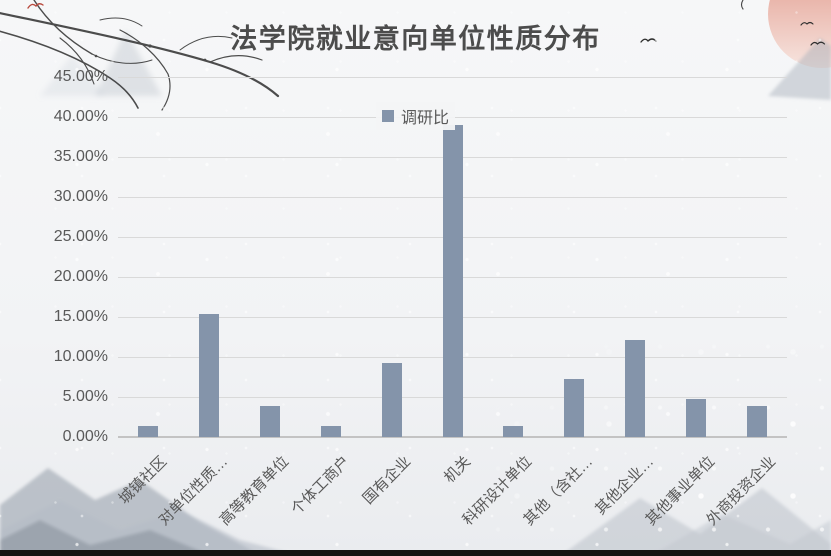 This screenshot has width=831, height=556. What do you see at coordinates (386, 480) in the screenshot?
I see `x-tick-label: 国有企业` at bounding box center [386, 480].